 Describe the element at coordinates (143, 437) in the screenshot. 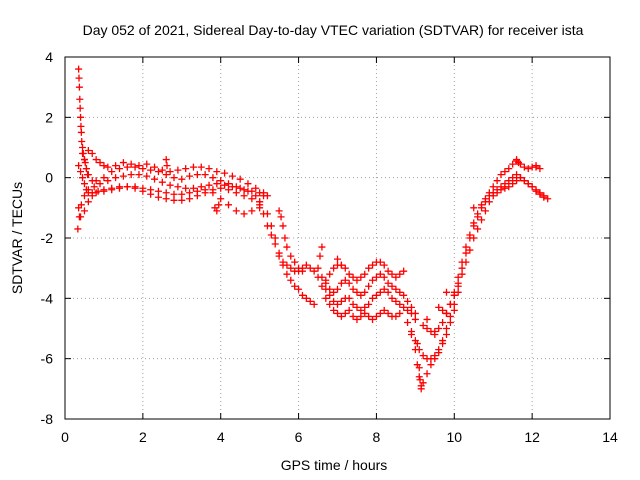

I see `x-tick-label: 2` at that location.